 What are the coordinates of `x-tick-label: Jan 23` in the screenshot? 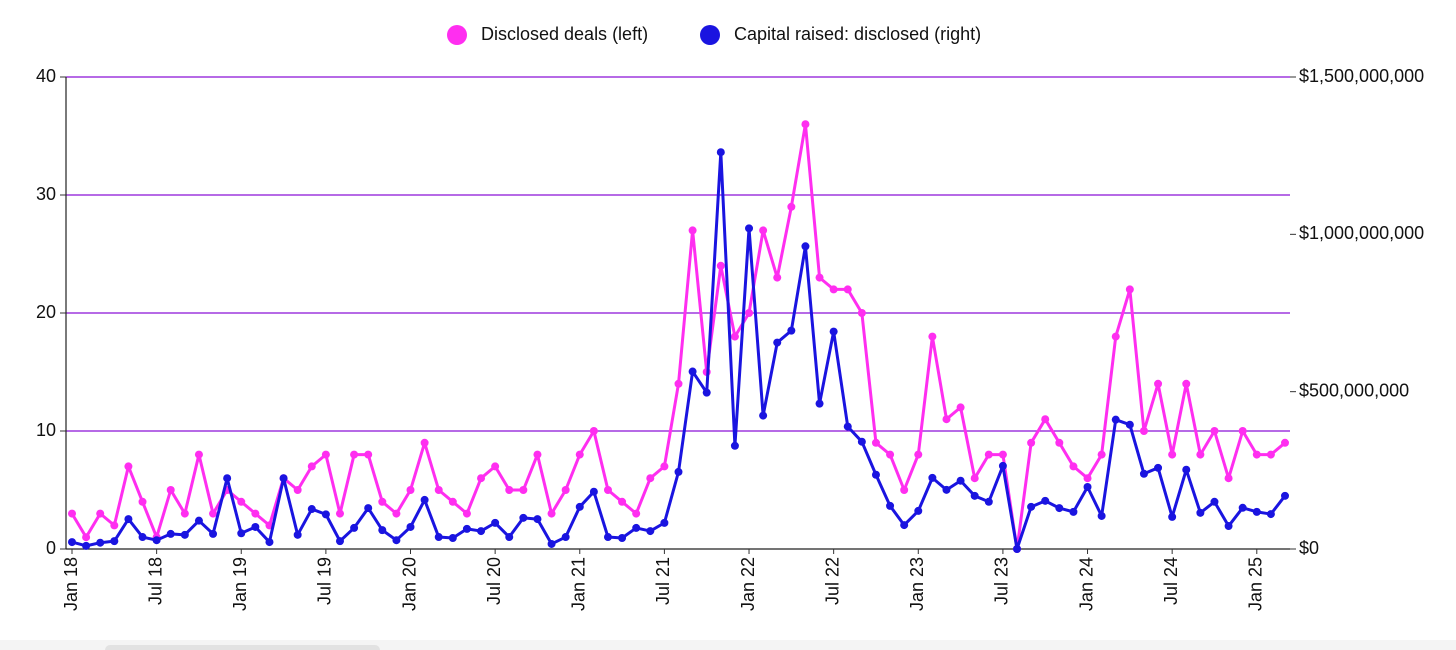 It's located at (917, 584).